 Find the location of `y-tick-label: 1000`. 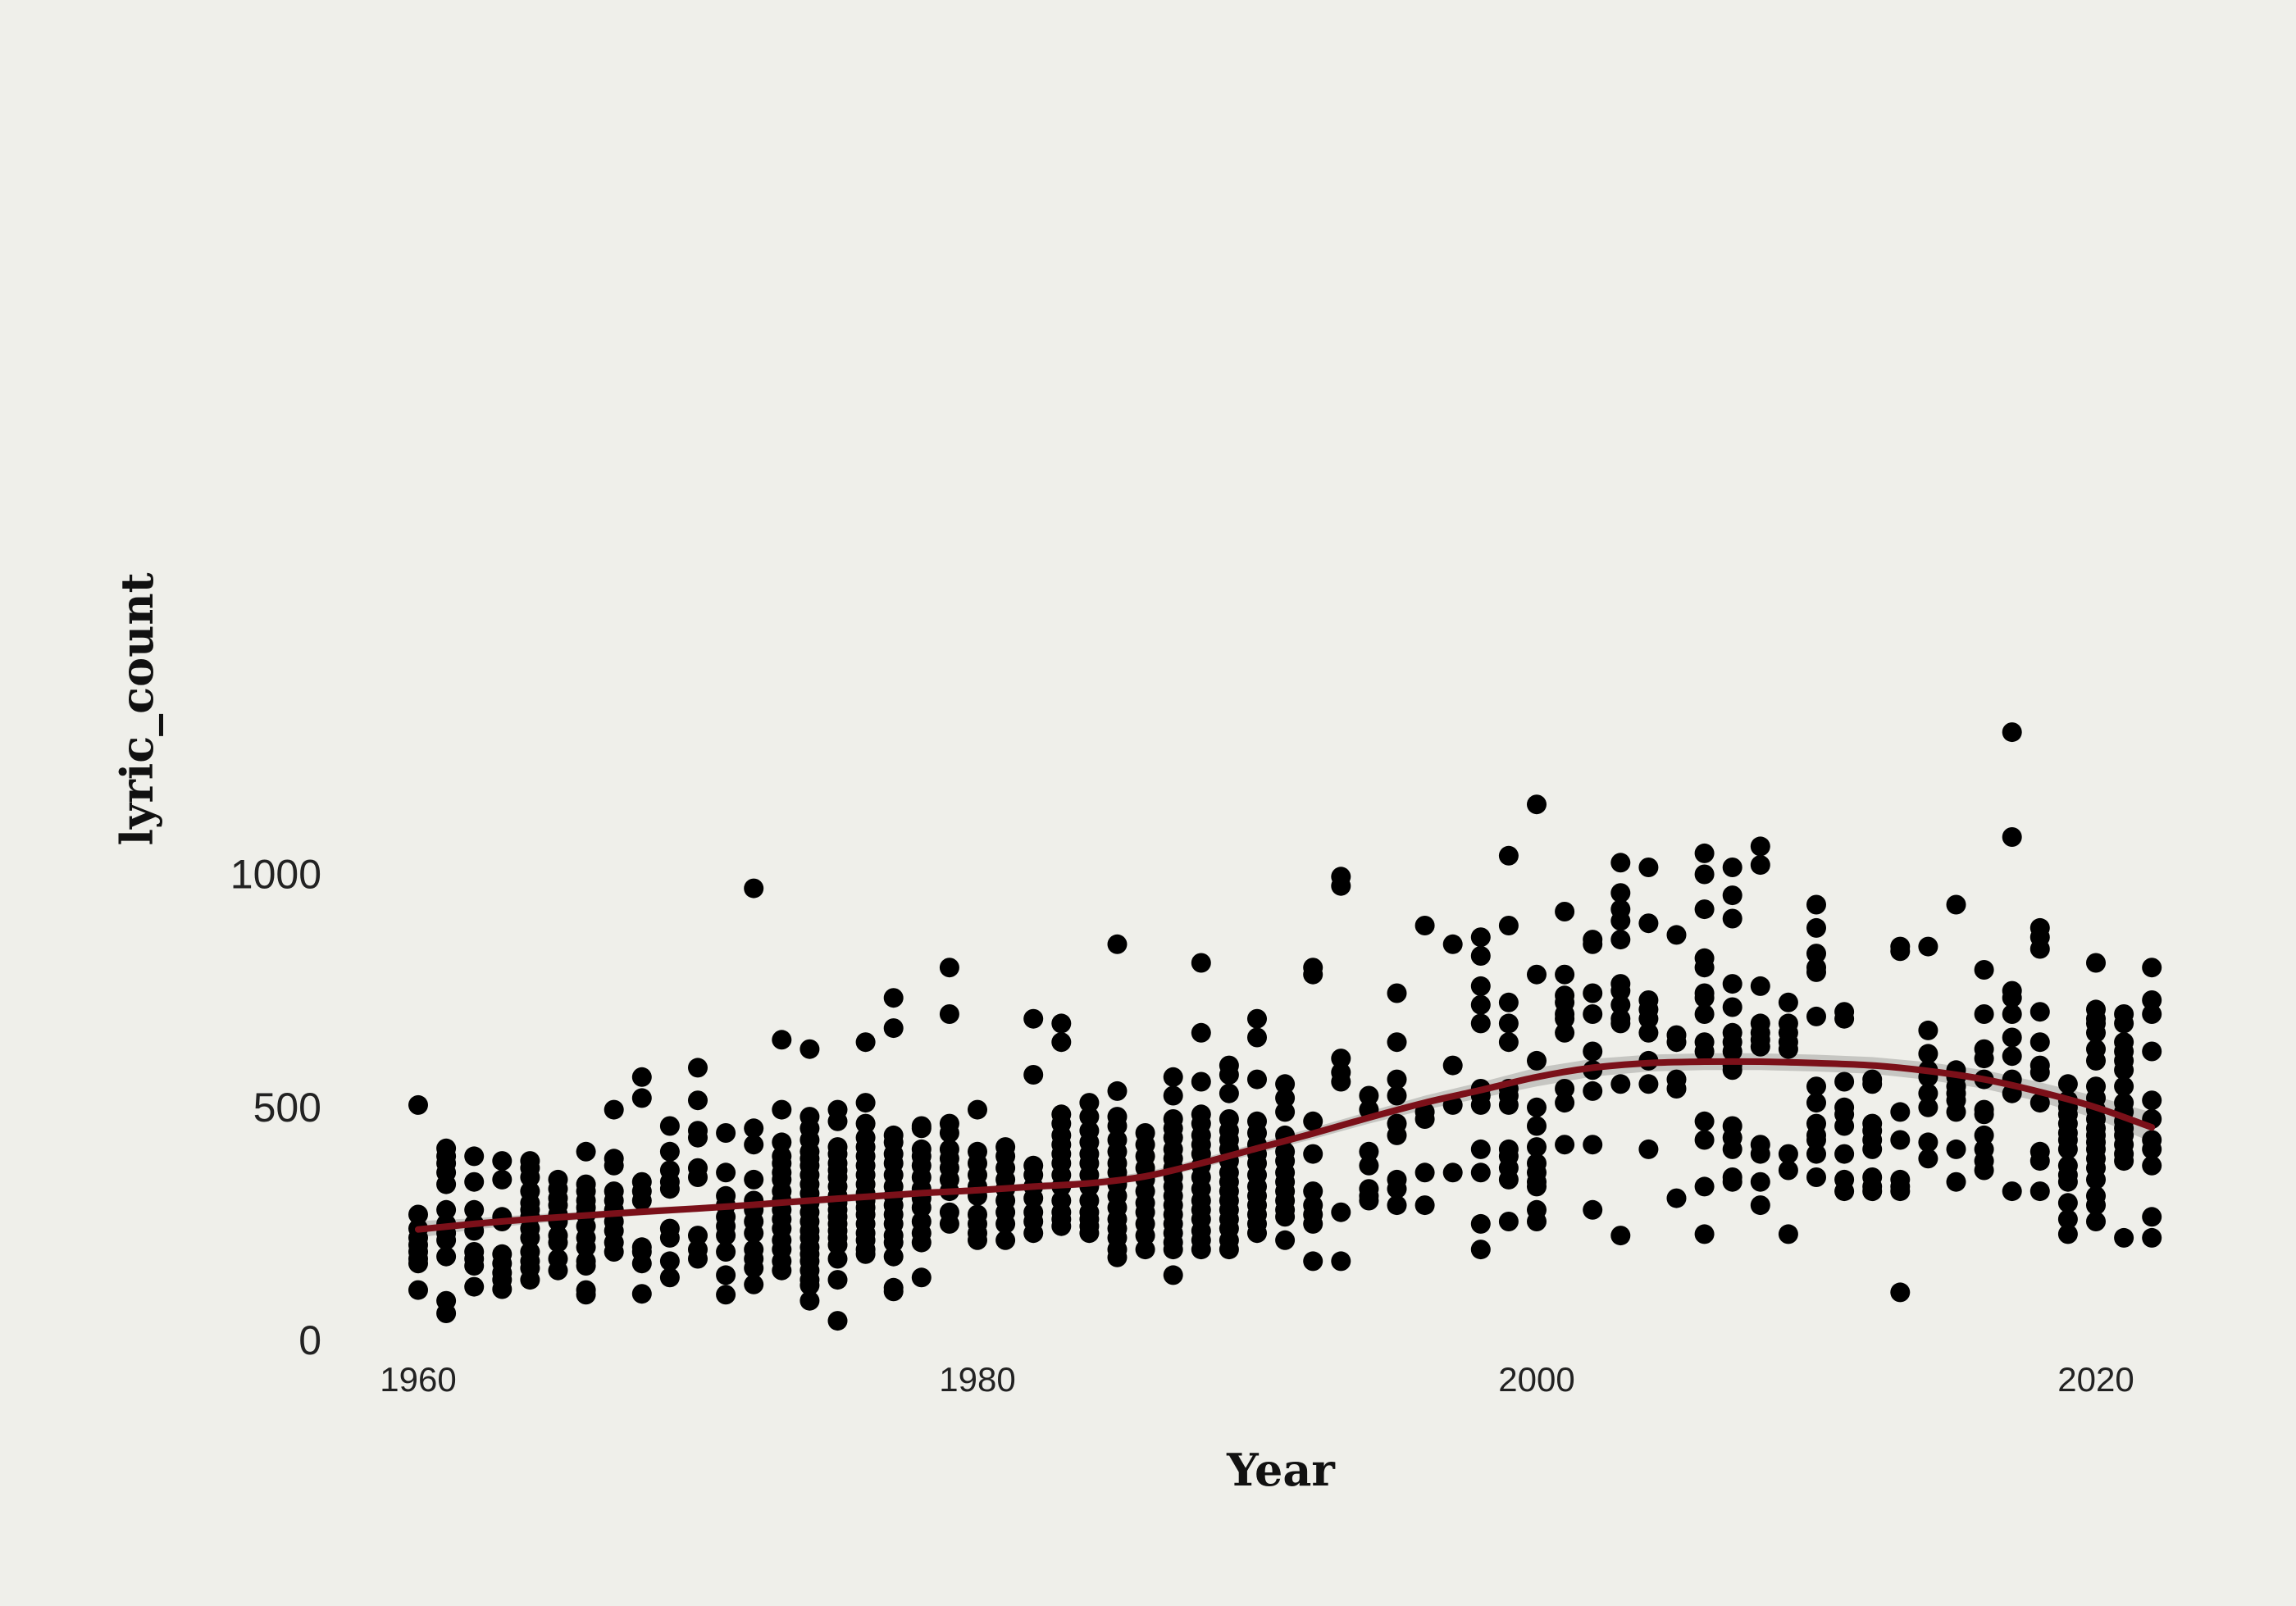

y-tick-label: 1000 is located at coordinates (275, 875).